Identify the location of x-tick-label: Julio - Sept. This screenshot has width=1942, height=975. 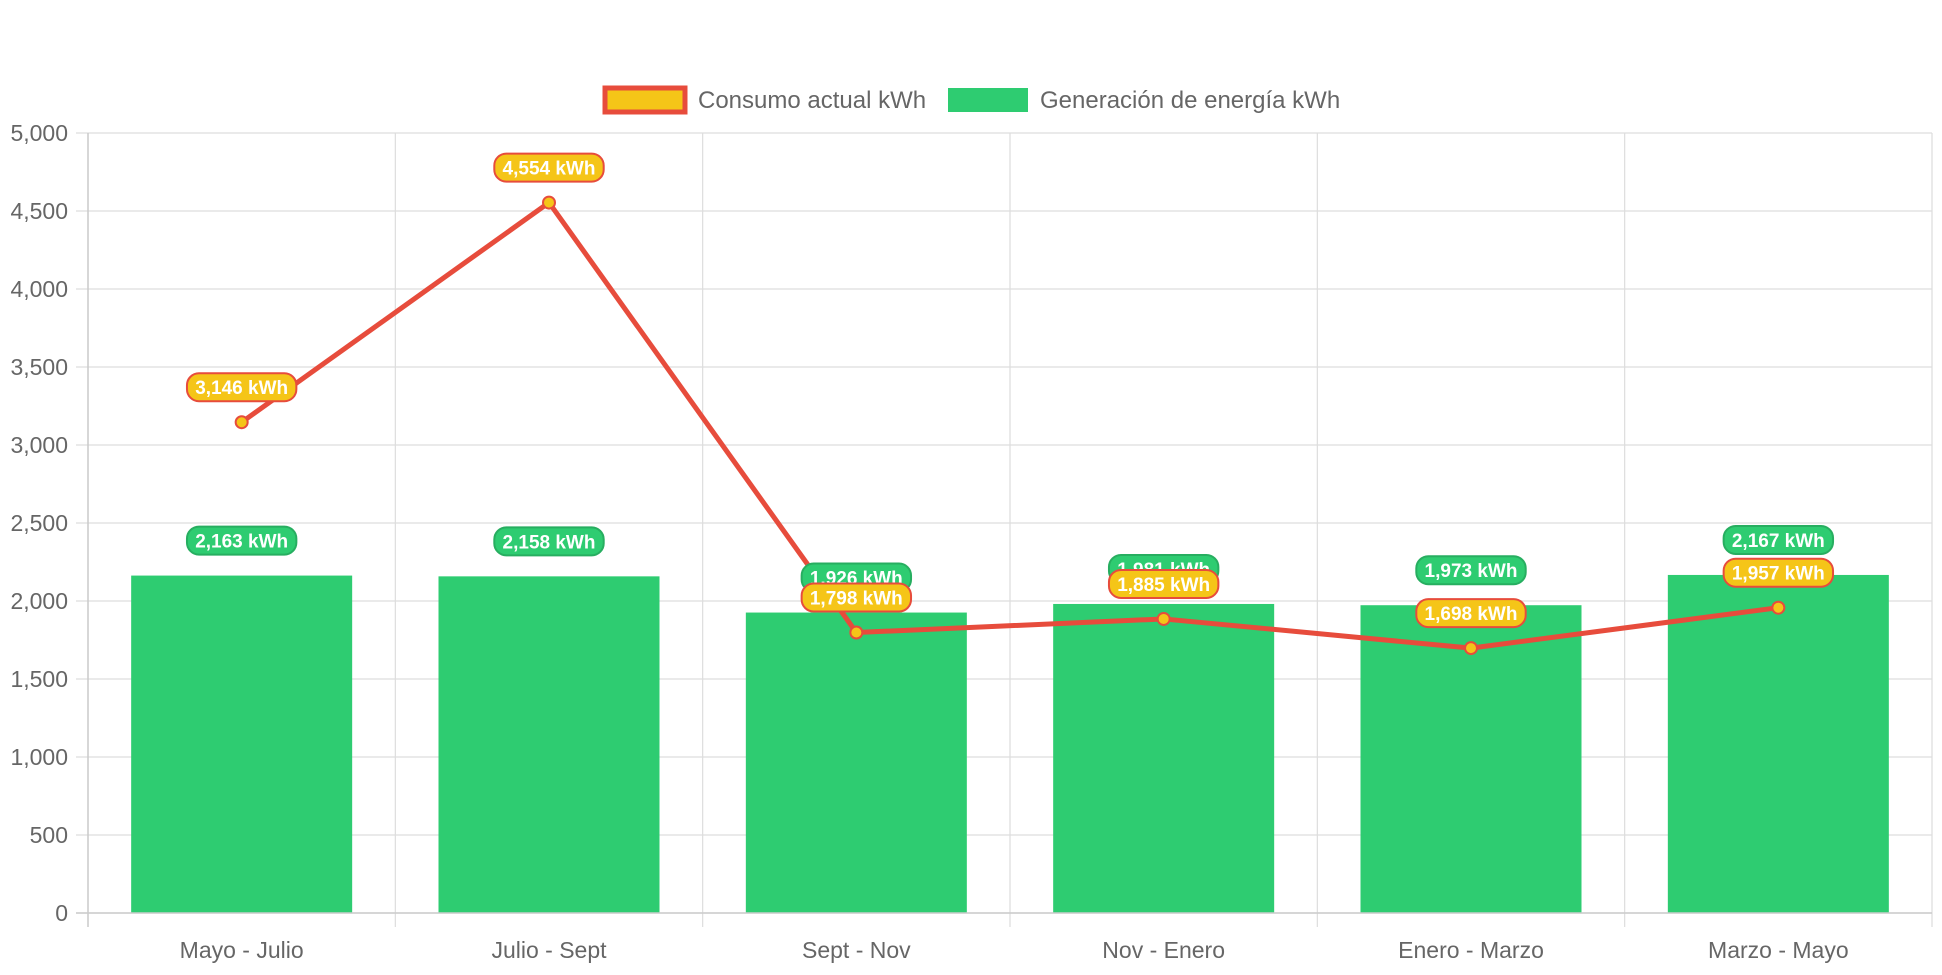
(549, 950).